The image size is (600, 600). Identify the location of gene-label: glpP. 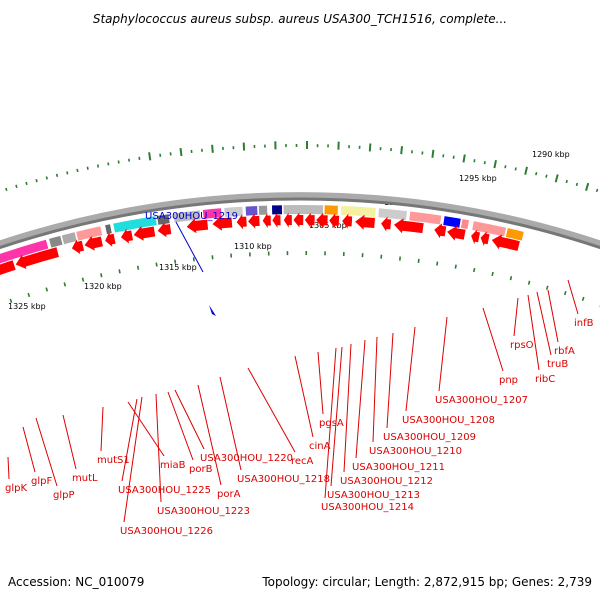
(64, 495).